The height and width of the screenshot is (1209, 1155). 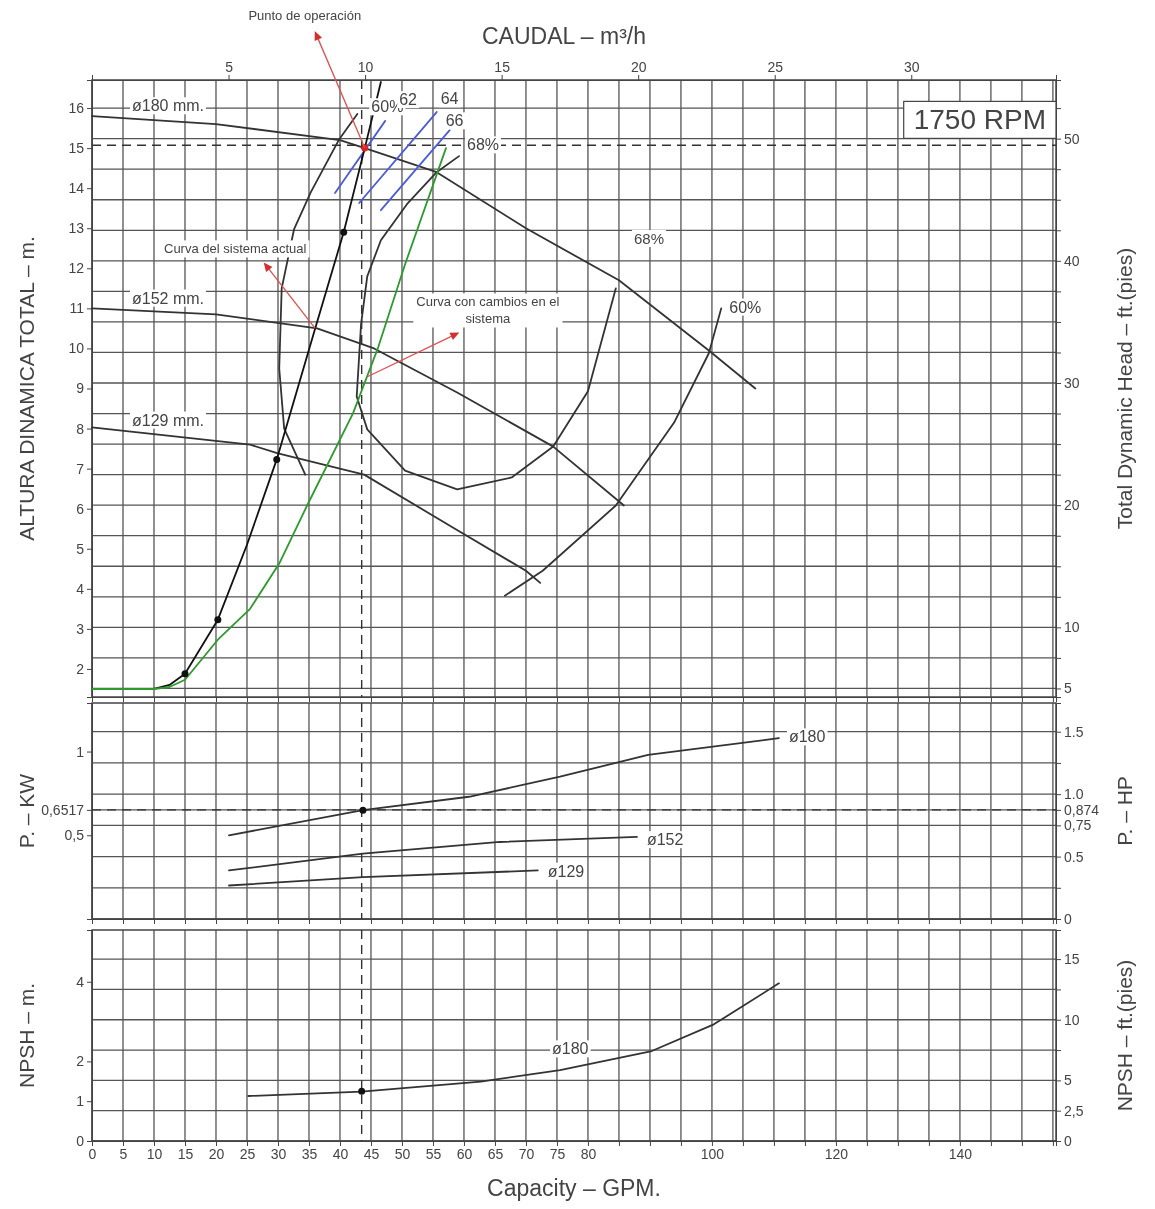 What do you see at coordinates (488, 310) in the screenshot?
I see `annotation: Curva con cambios en el sistema` at bounding box center [488, 310].